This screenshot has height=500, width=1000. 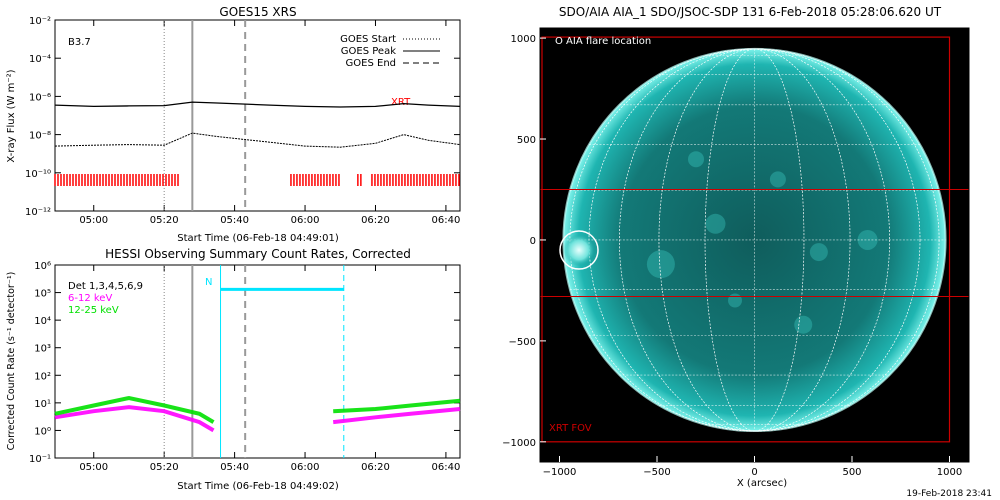 I want to click on y-tick-label: −1000, so click(x=519, y=443).